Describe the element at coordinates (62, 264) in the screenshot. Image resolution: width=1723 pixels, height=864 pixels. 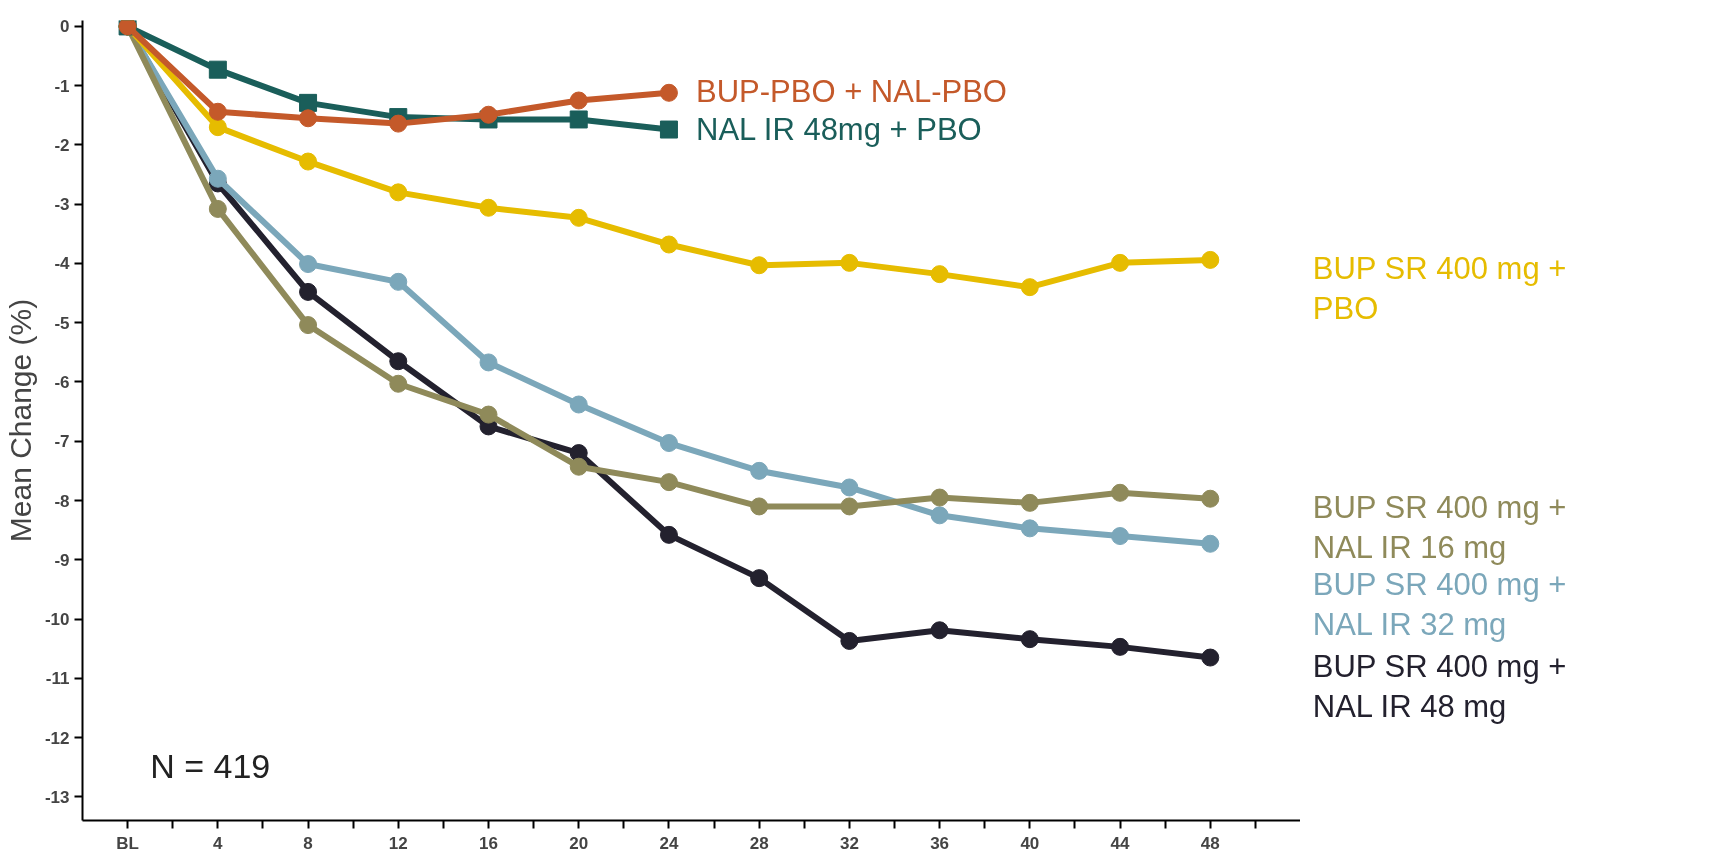
I see `y-tick-label: -4` at that location.